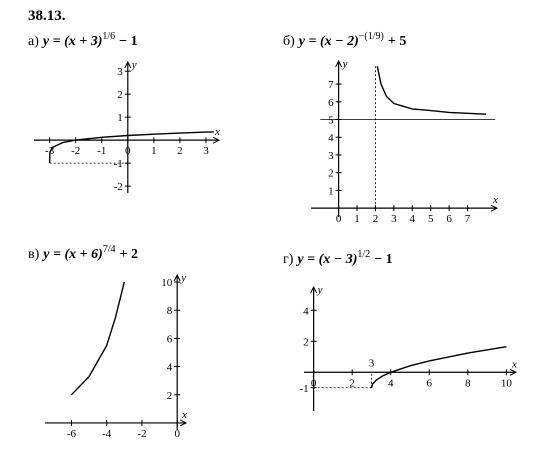 The width and height of the screenshot is (550, 451). What do you see at coordinates (397, 41) in the screenshot?
I see `title-tail: + 5` at bounding box center [397, 41].